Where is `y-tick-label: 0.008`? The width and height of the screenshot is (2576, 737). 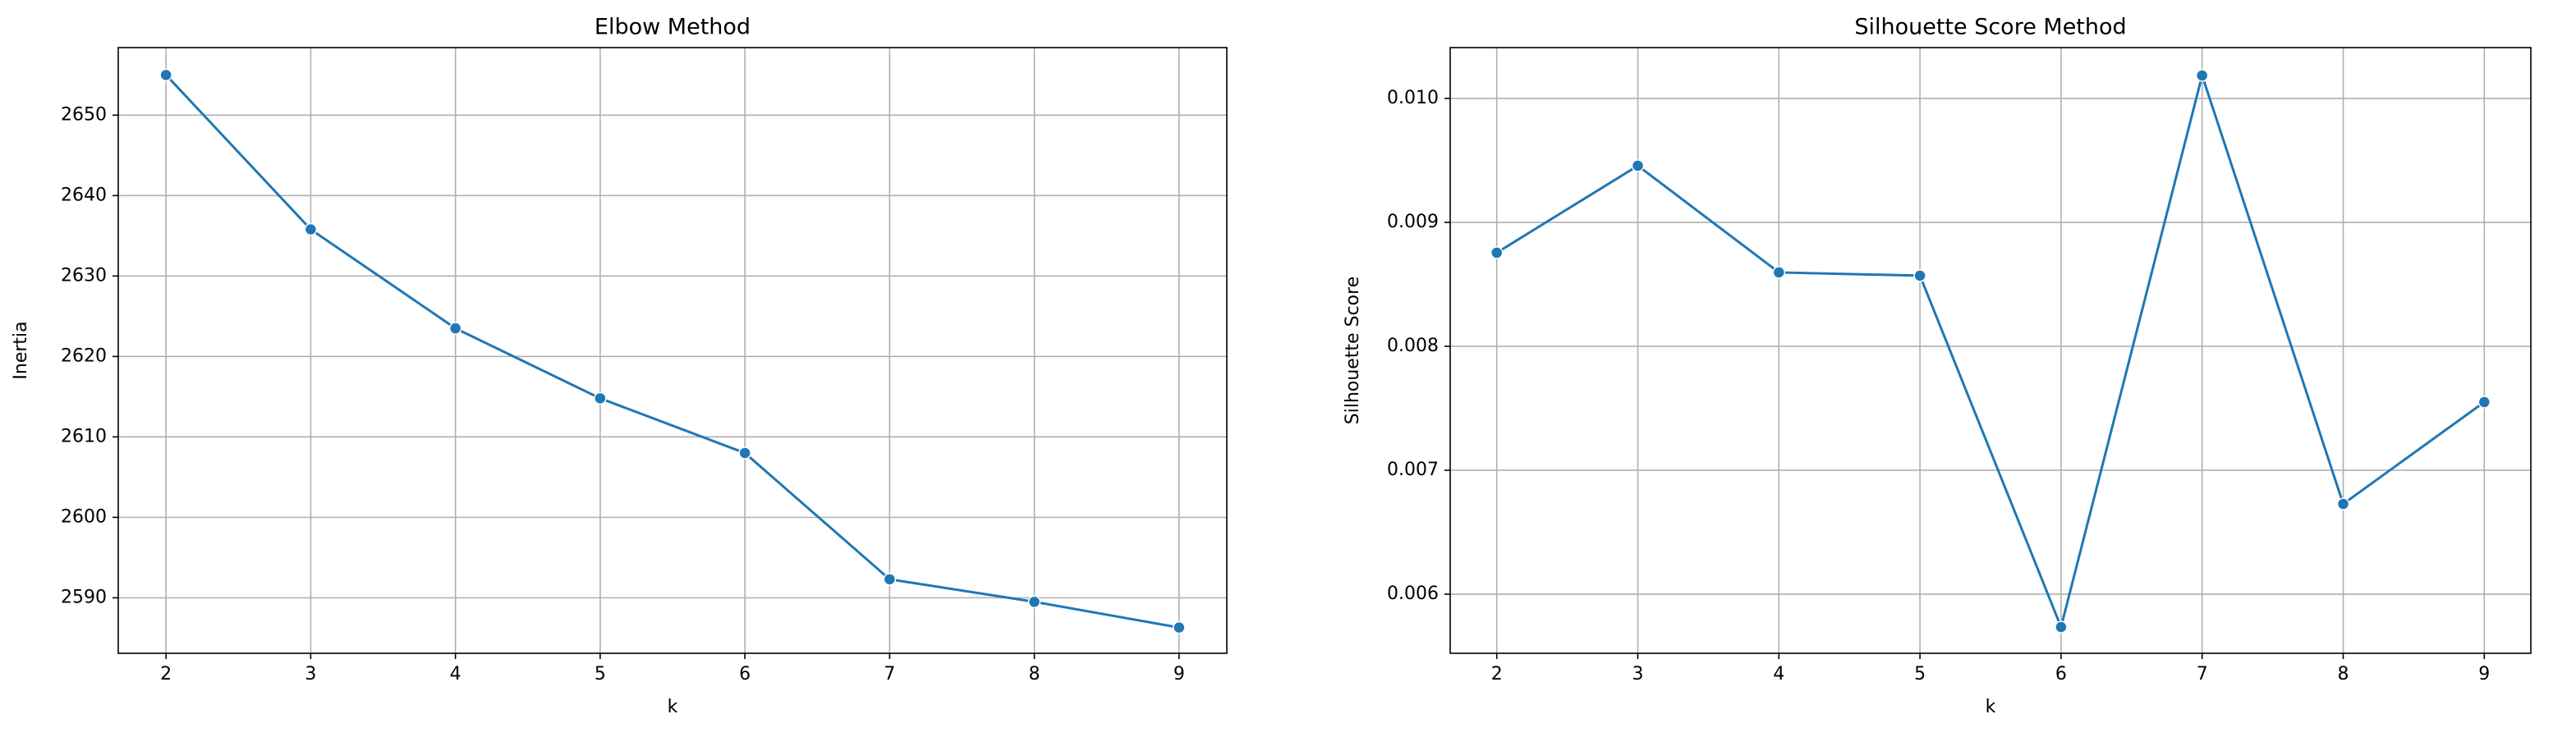
y-tick-label: 0.008 is located at coordinates (1413, 346).